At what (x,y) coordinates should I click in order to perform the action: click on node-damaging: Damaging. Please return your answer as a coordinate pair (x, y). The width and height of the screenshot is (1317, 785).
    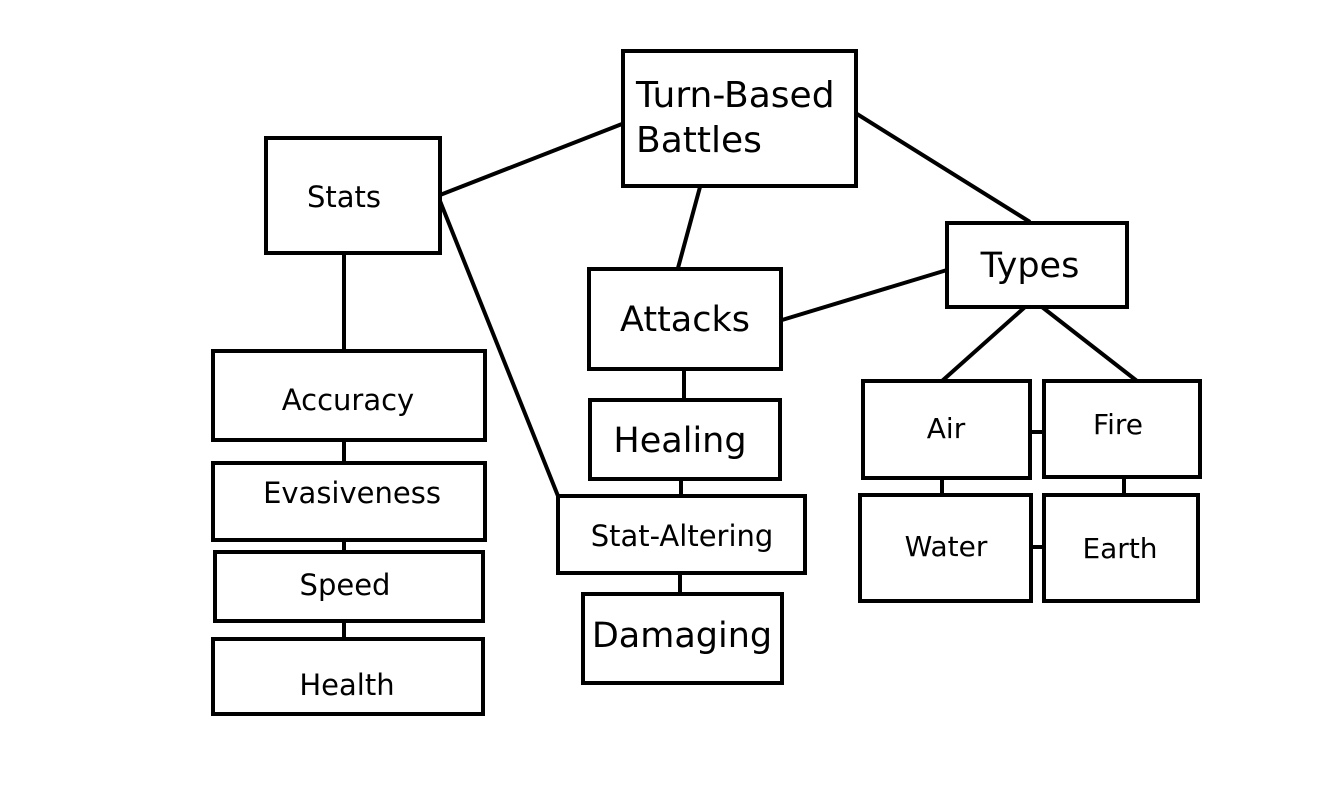
    Looking at the image, I should click on (682, 638).